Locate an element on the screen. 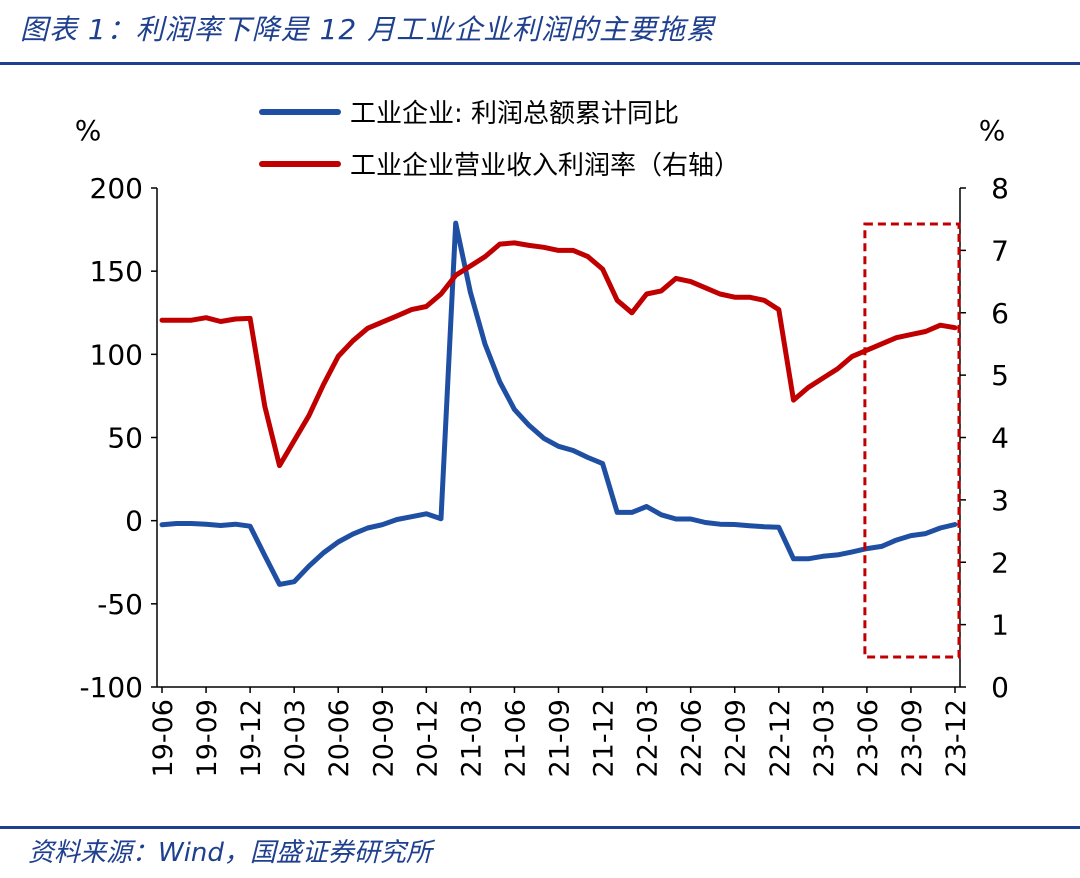 The width and height of the screenshot is (1080, 878). x-tick-label: 22-06 is located at coordinates (692, 738).